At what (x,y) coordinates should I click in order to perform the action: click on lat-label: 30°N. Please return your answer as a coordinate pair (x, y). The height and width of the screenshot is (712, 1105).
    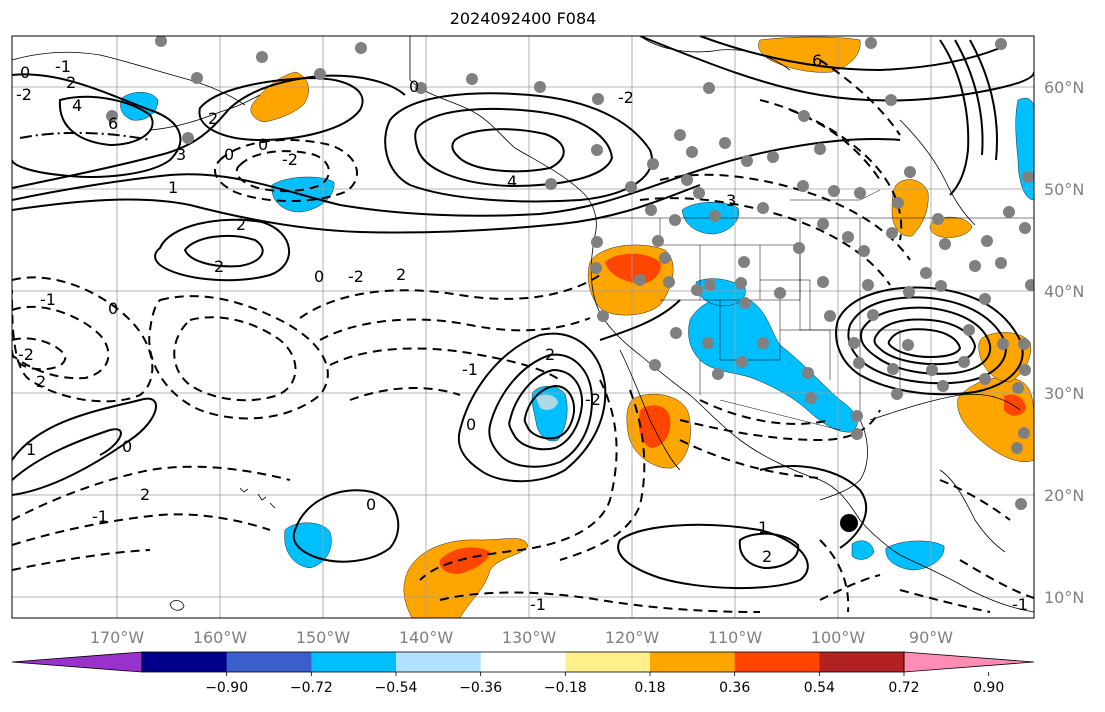
    Looking at the image, I should click on (1064, 393).